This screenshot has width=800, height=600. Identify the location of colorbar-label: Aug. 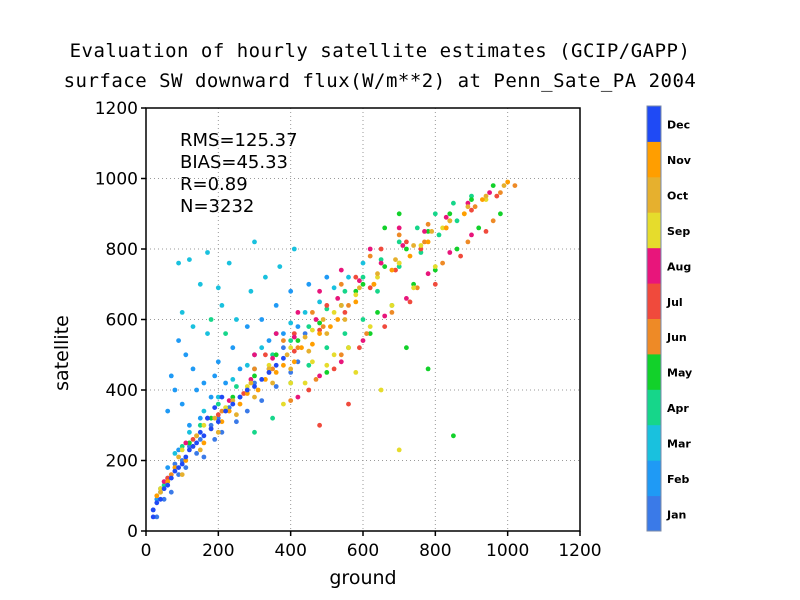
(679, 266).